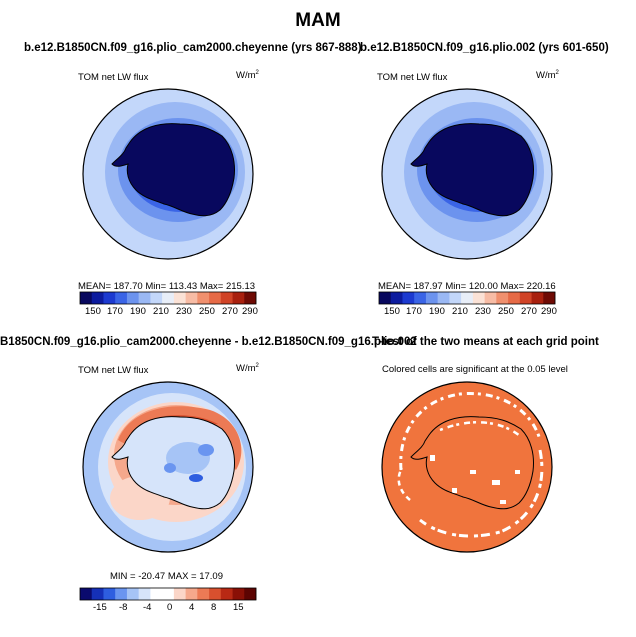  Describe the element at coordinates (113, 77) in the screenshot. I see `variable-label-top-left: TOM net LW flux` at that location.